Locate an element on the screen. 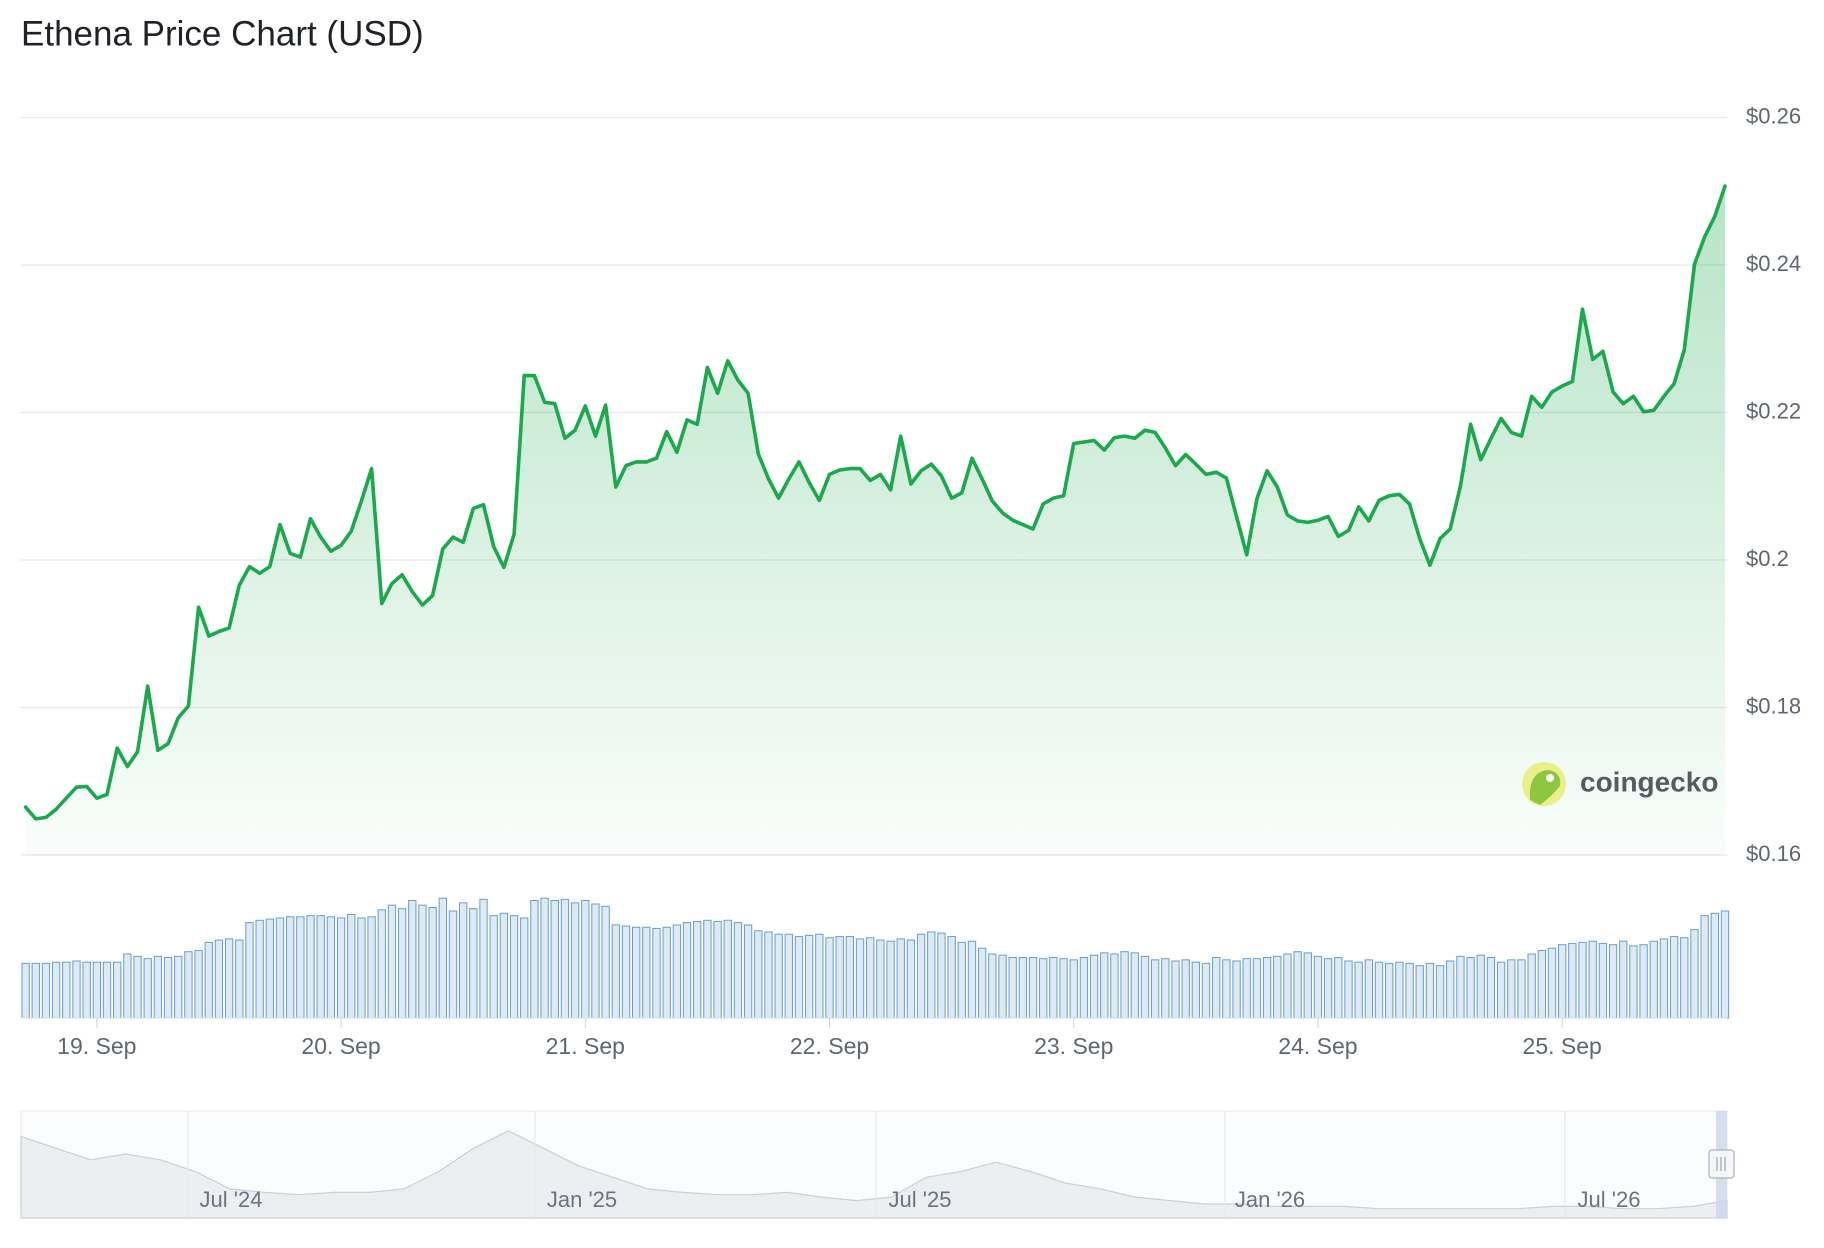 The height and width of the screenshot is (1248, 1824). x-tick-label: 25. Sep is located at coordinates (1562, 1046).